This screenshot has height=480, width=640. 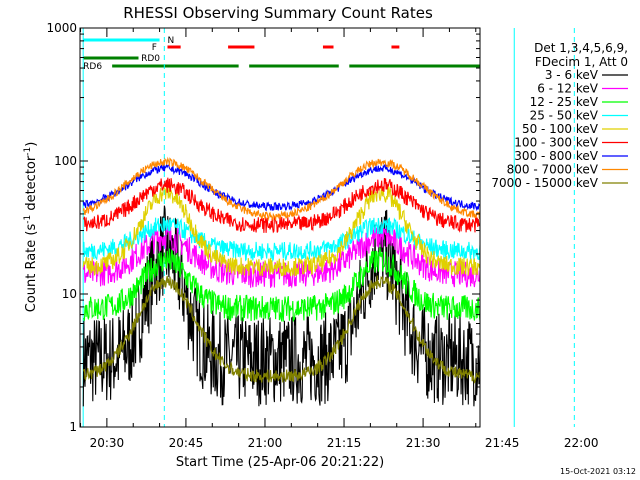 What do you see at coordinates (69, 294) in the screenshot?
I see `y-tick-label: 10` at bounding box center [69, 294].